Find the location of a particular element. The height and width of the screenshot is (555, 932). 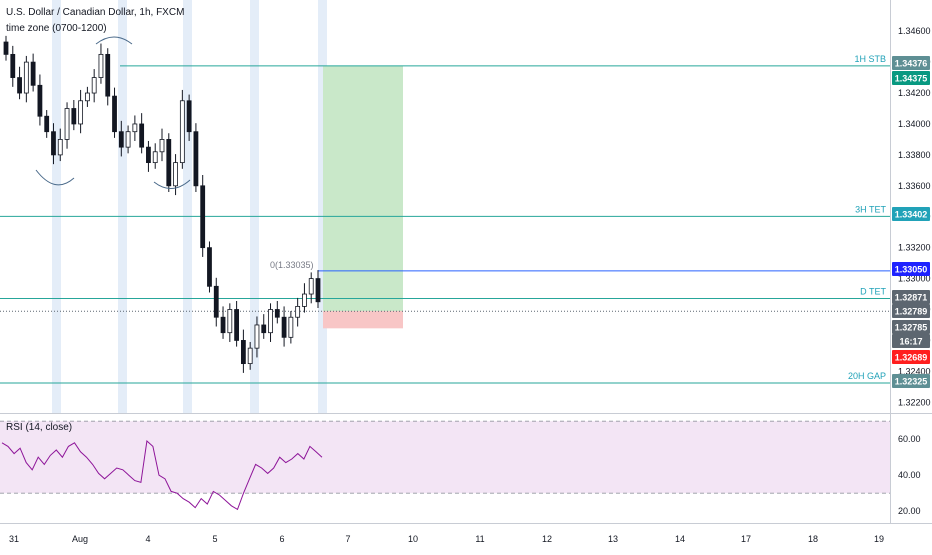

price-tag: 1.32325 is located at coordinates (911, 381).